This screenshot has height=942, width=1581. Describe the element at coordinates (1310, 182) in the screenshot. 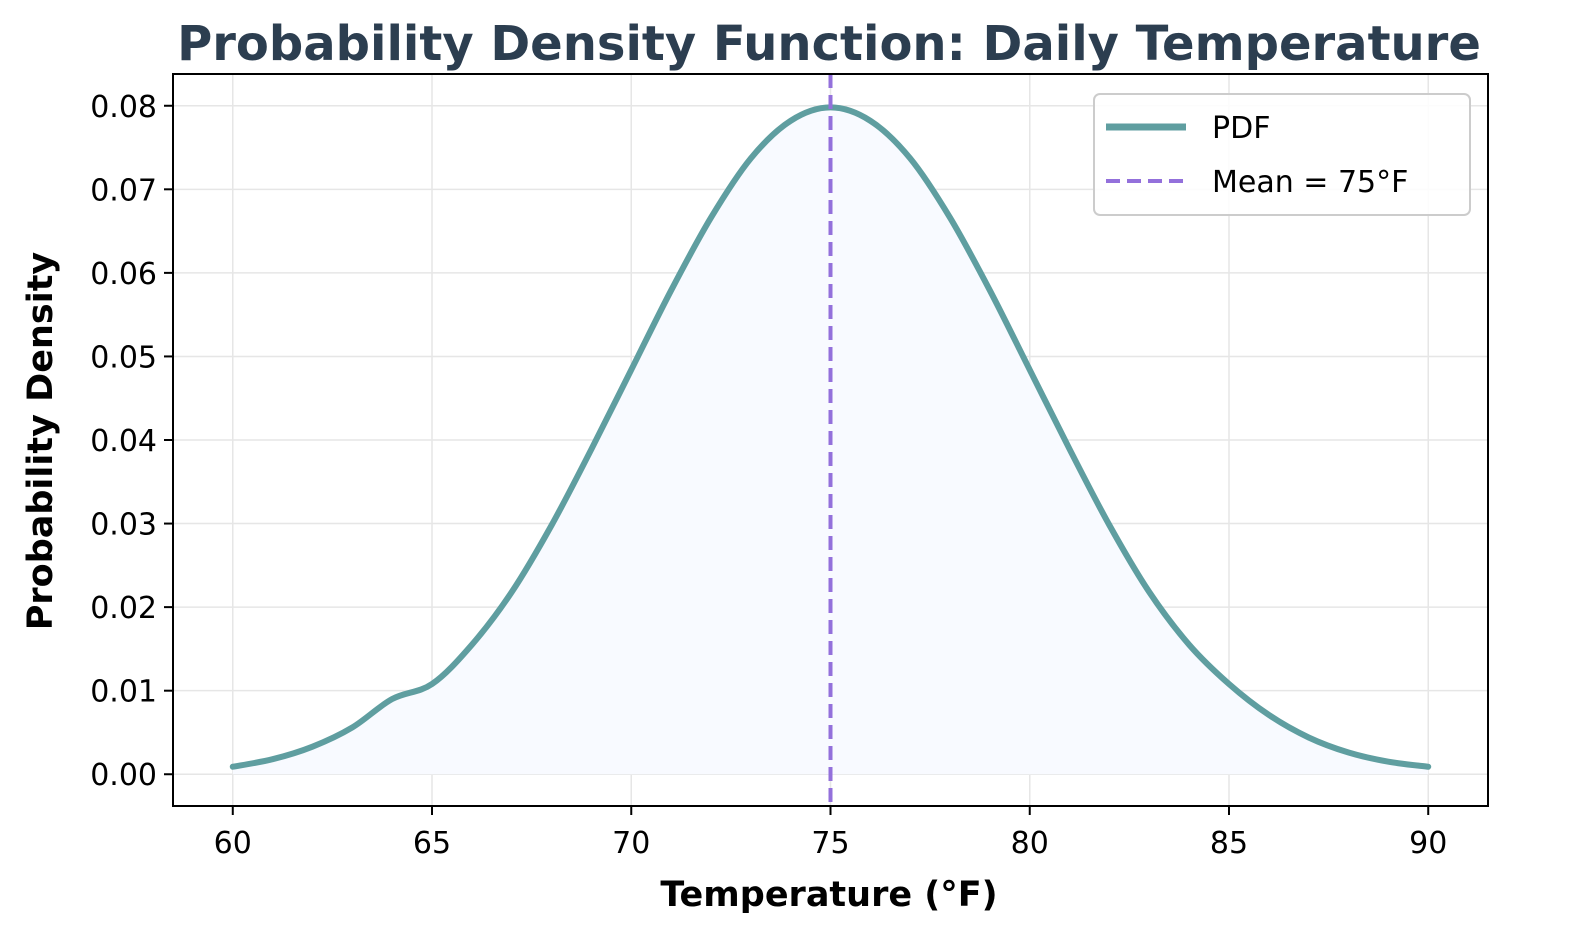

I see `legend-label: Mean = 75°F` at that location.